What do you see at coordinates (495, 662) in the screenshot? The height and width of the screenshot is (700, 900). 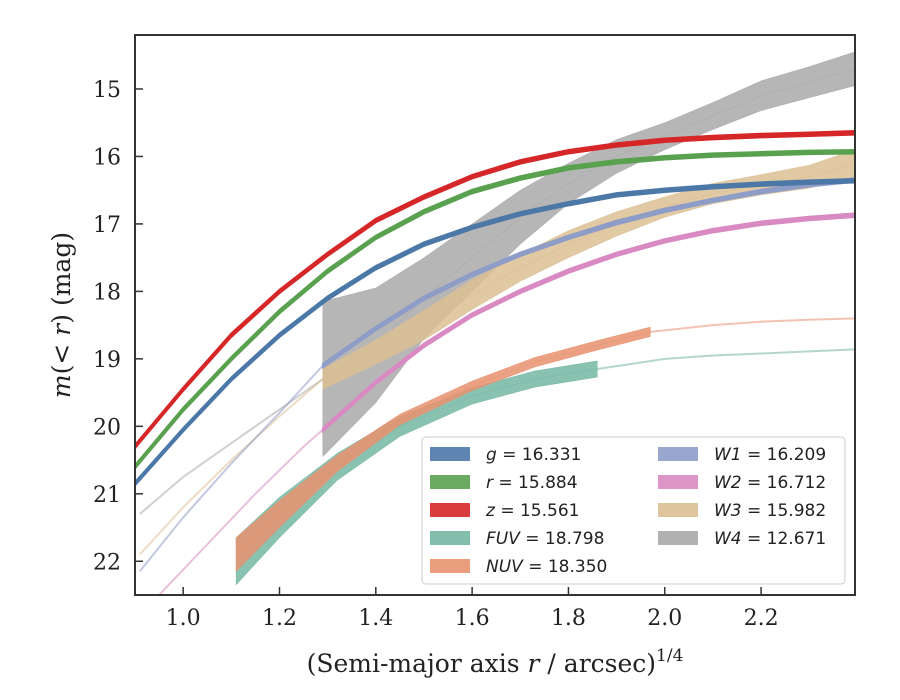 I see `x-axis-label: (Semi-major axis r / arcsec)1/4` at bounding box center [495, 662].